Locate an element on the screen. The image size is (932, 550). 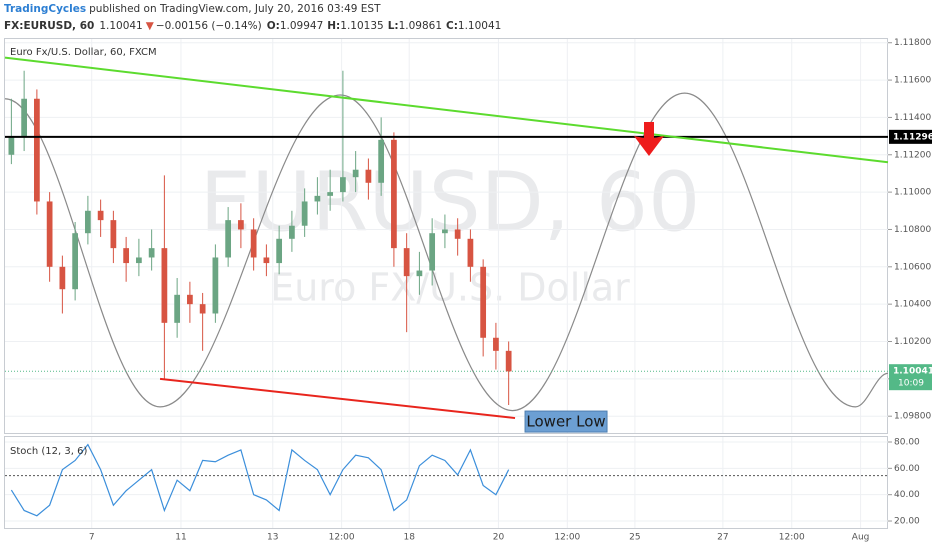
last-price-time: 10:09 is located at coordinates (911, 384).